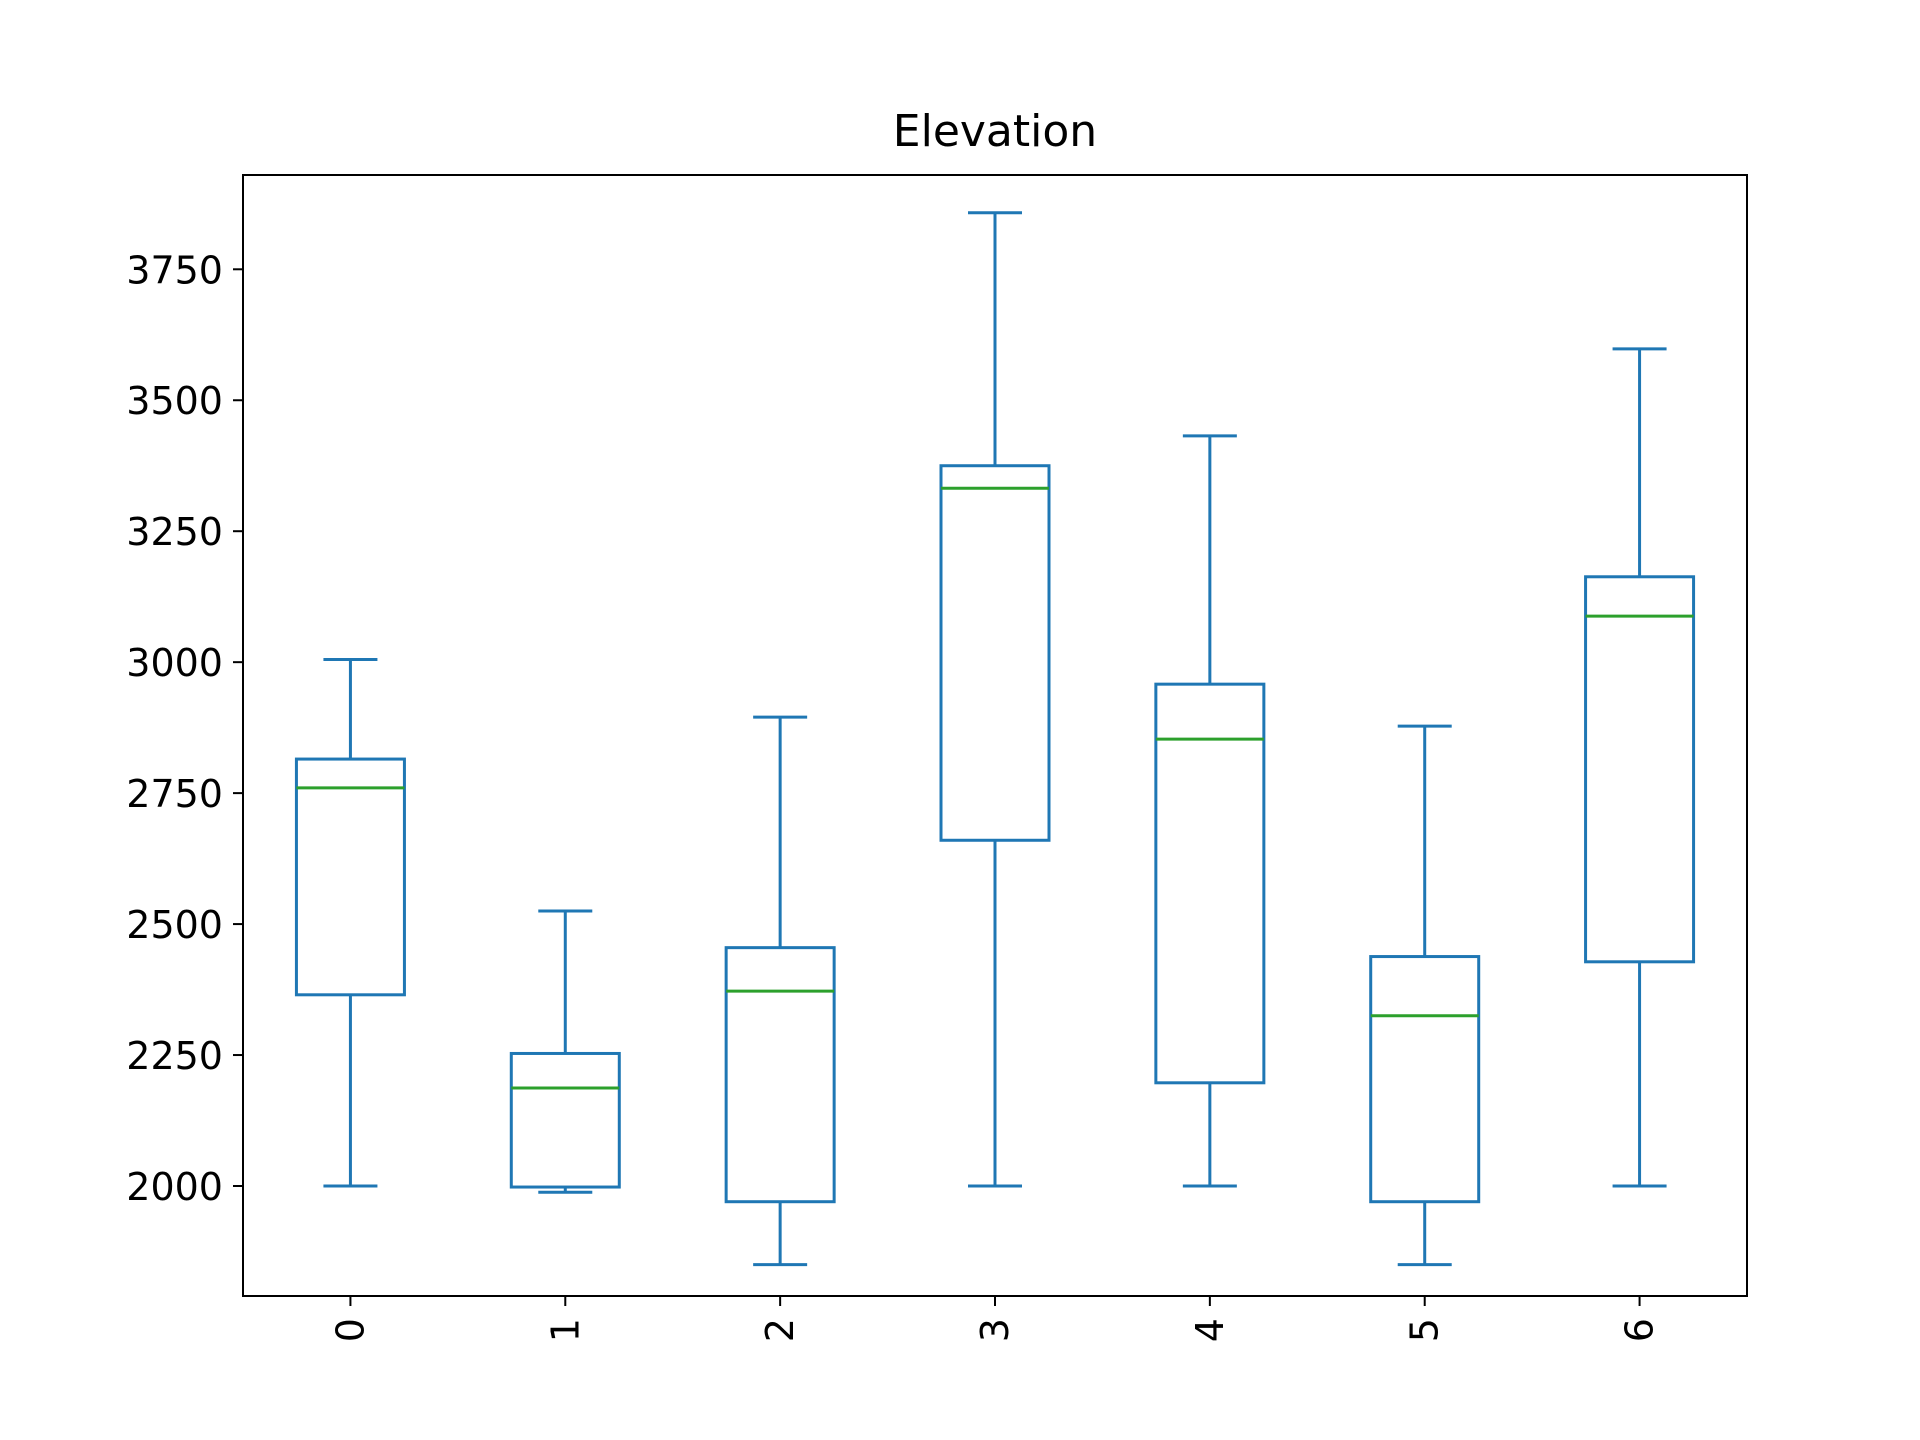  I want to click on y-tick-label: 2250, so click(174, 1056).